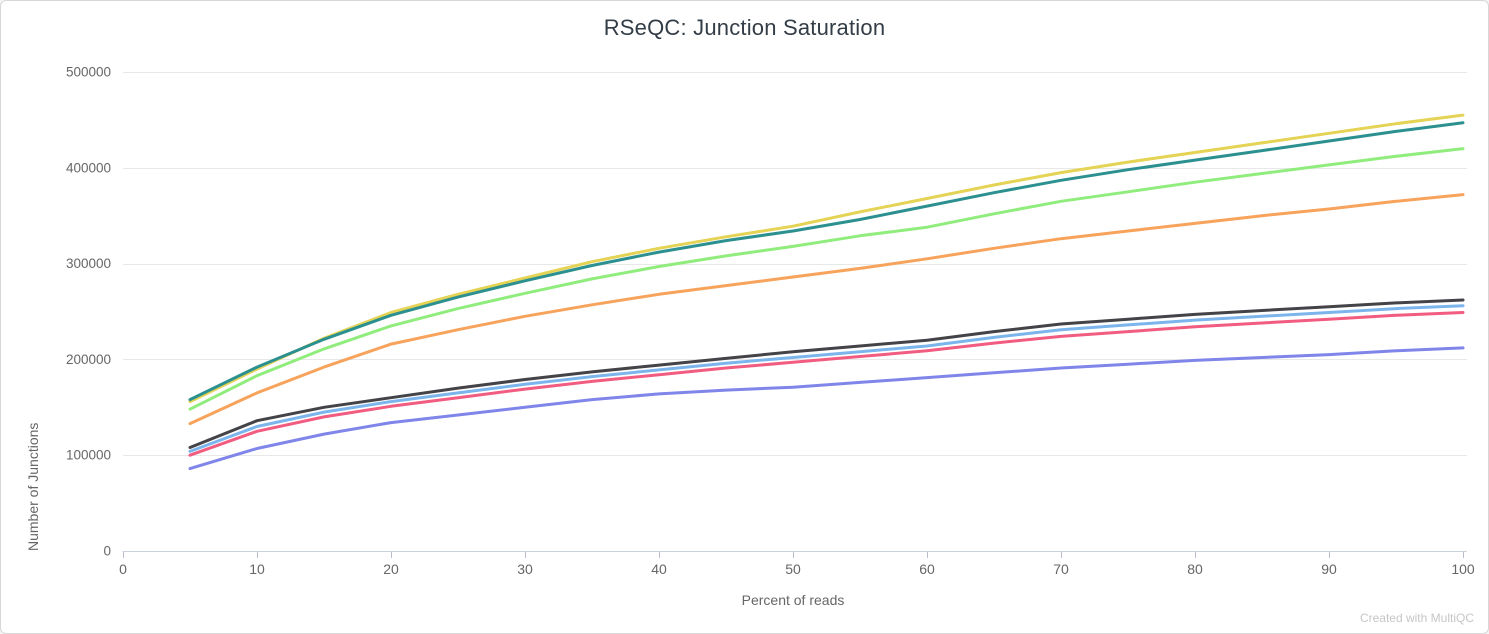  What do you see at coordinates (123, 569) in the screenshot?
I see `x-tick-label-0: 0` at bounding box center [123, 569].